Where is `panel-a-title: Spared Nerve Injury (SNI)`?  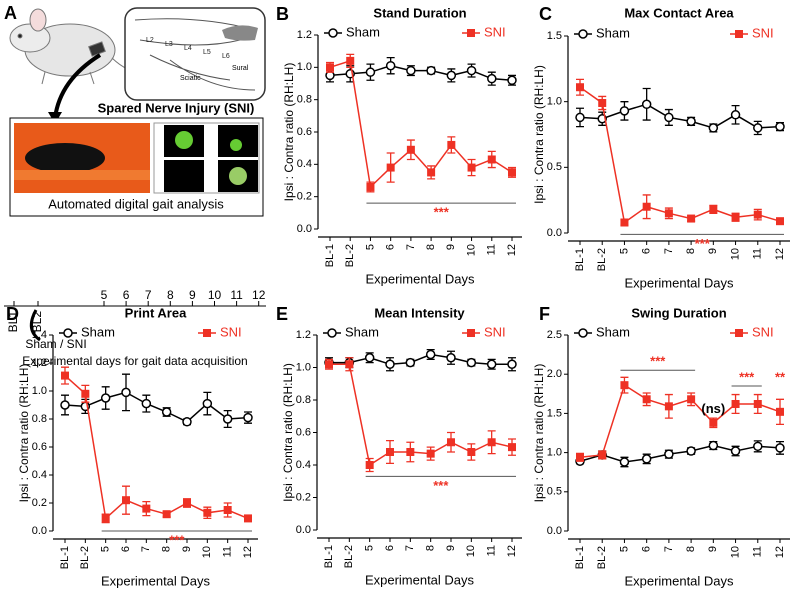
panel-a-title: Spared Nerve Injury (SNI) is located at coordinates (176, 107).